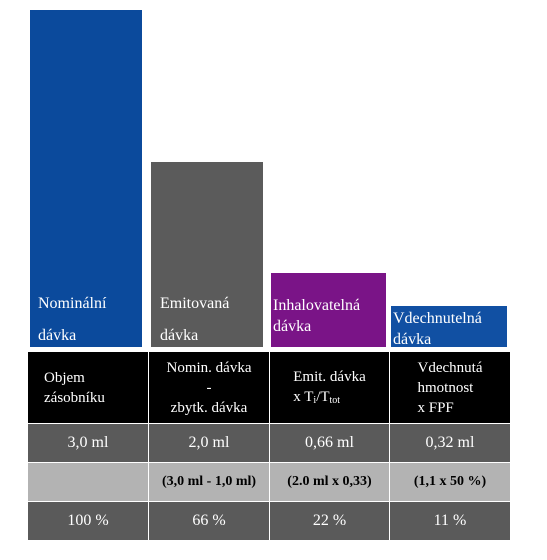  I want to click on header-inhaled-mass-fpf: Vdechnutá hmotnost x FPF, so click(449, 387).